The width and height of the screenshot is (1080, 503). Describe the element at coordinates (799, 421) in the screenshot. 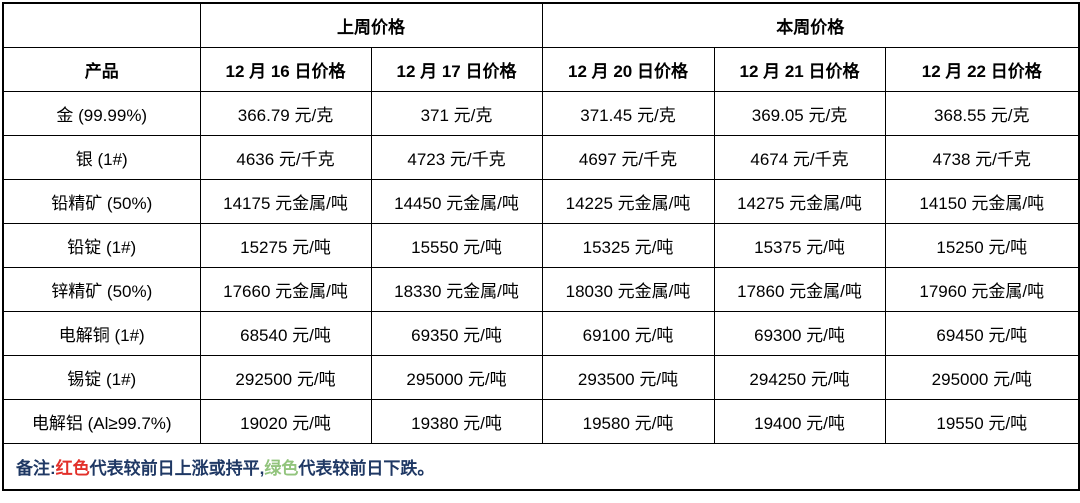

I see `price-cell: 19400 元/吨` at that location.